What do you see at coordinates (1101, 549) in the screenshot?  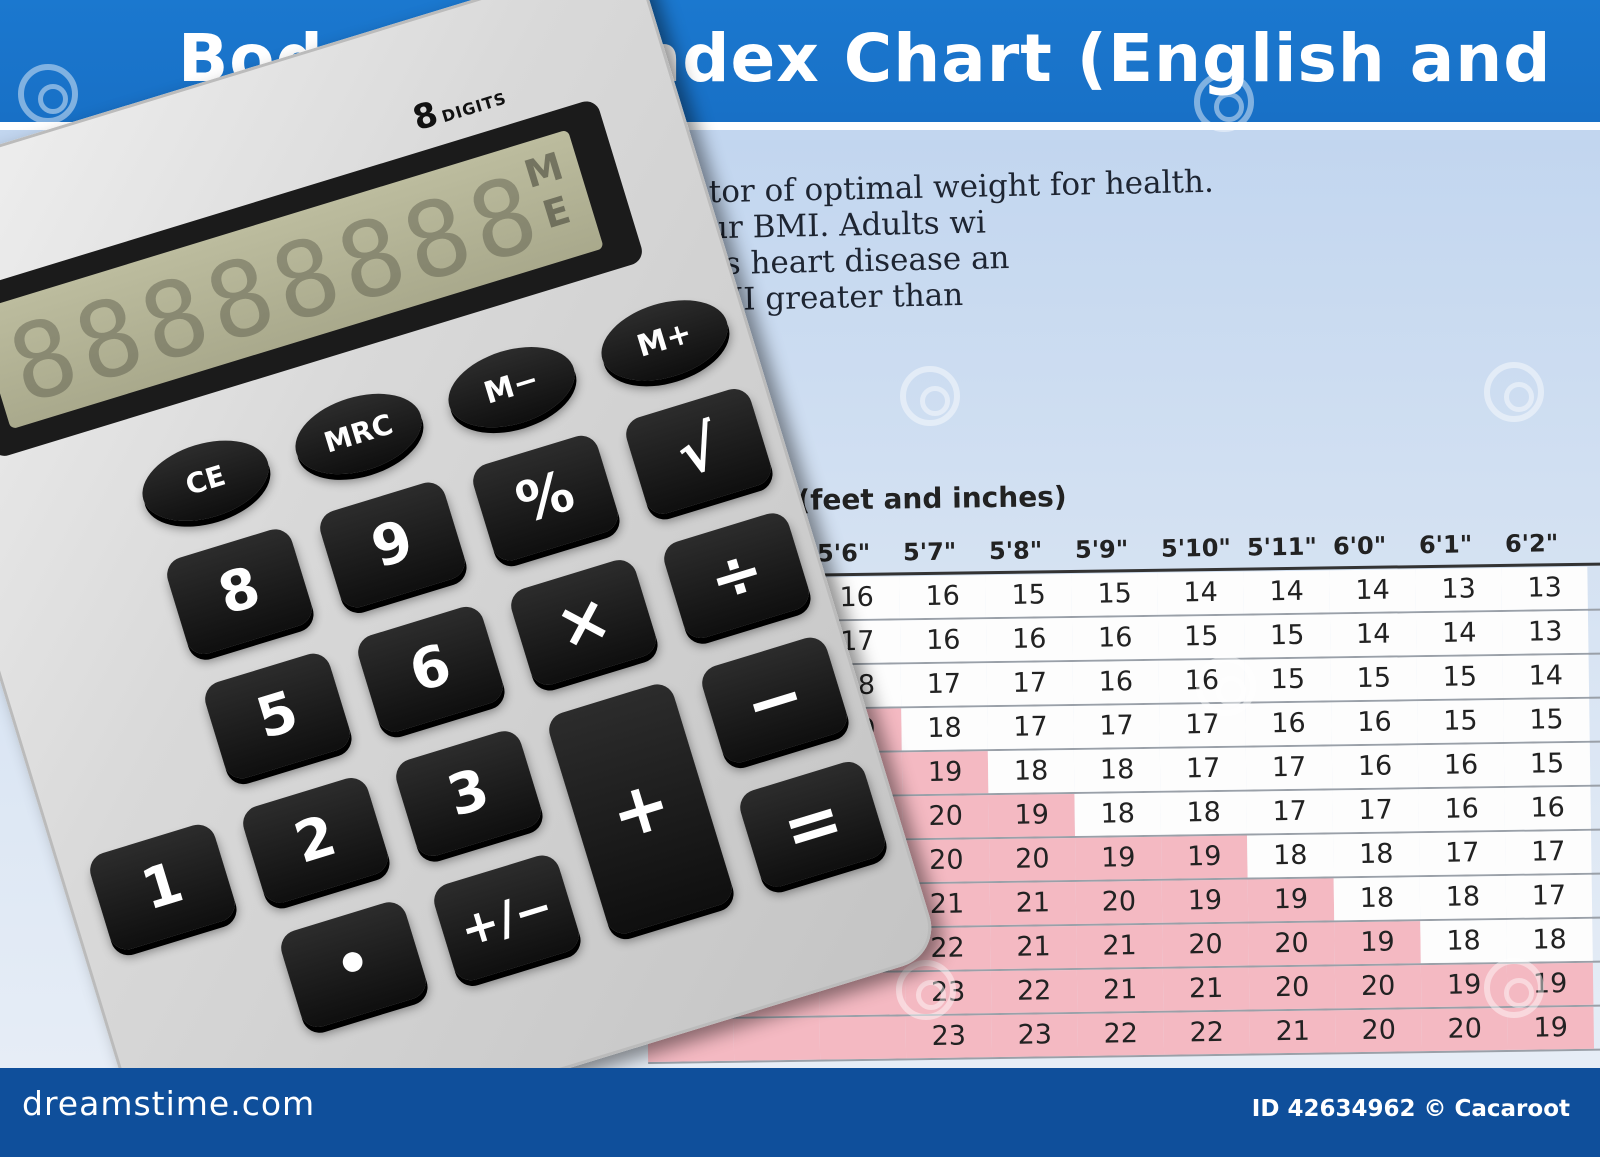 I see `column-header: 5'9"` at bounding box center [1101, 549].